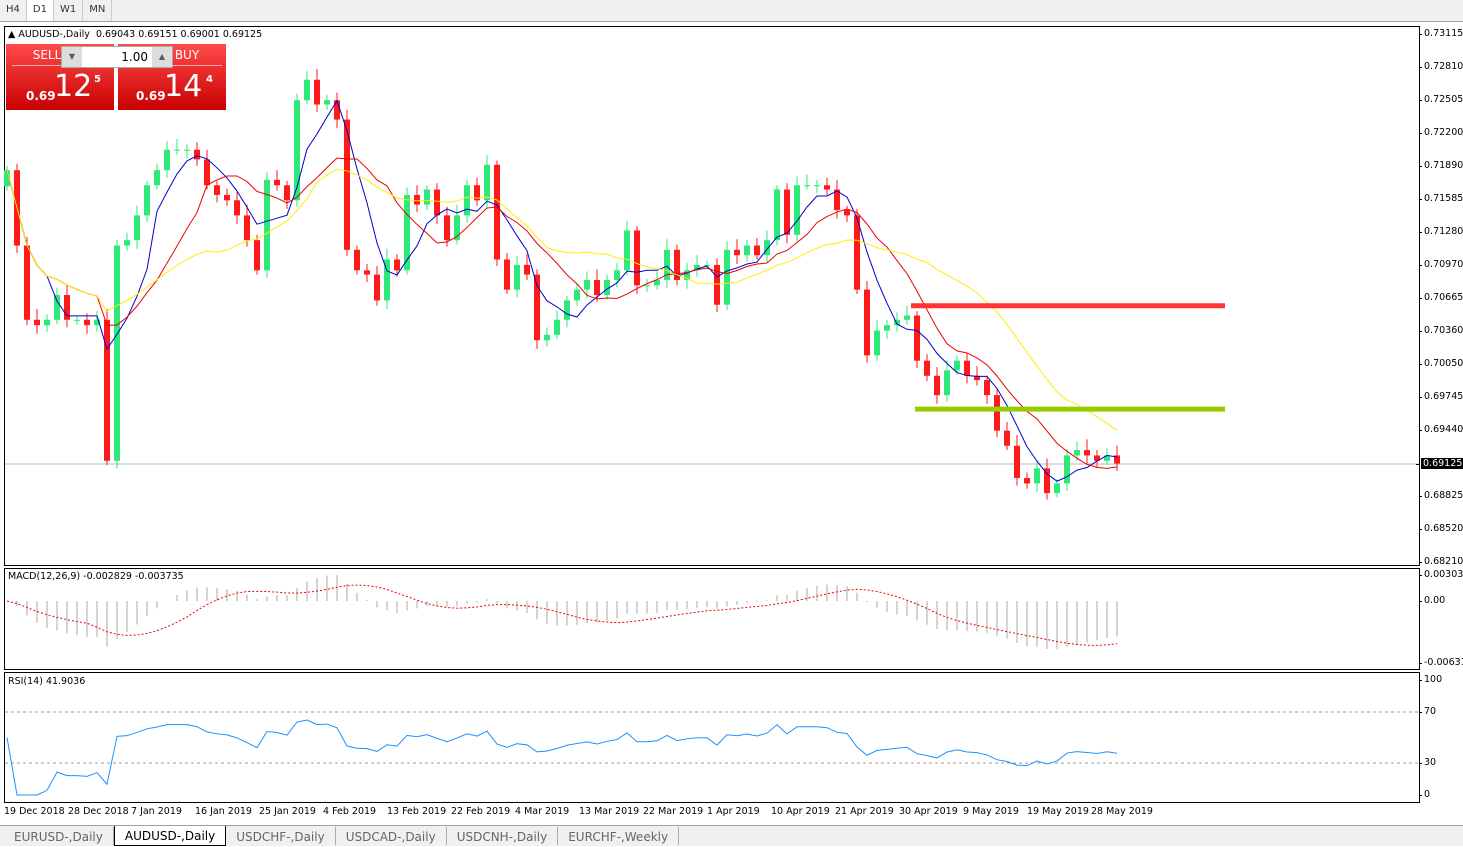 Image resolution: width=1463 pixels, height=847 pixels. I want to click on tab-eurchf: EURCHF-,Weekly, so click(619, 836).